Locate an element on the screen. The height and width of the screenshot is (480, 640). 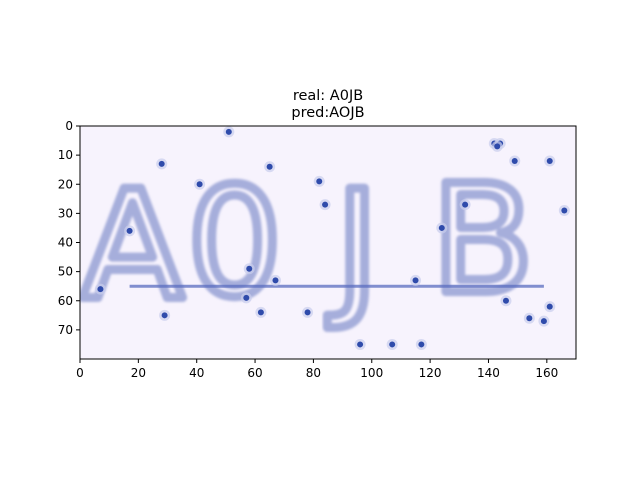
x-tick-label: 100 is located at coordinates (371, 373).